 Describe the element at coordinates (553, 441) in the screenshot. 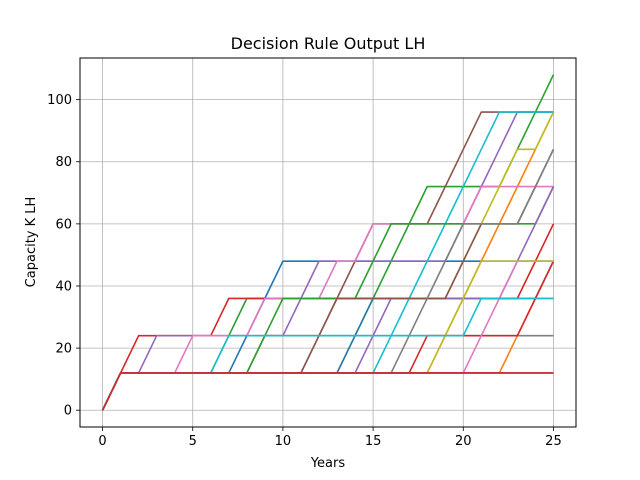

I see `x-tick-label: 25` at that location.